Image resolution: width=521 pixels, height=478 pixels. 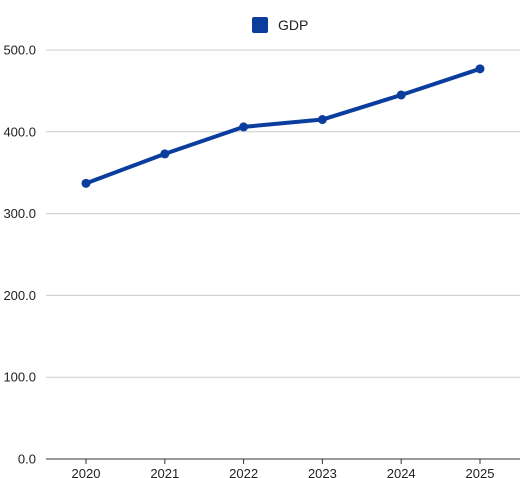 What do you see at coordinates (480, 69) in the screenshot?
I see `data-point-gdp-2025` at bounding box center [480, 69].